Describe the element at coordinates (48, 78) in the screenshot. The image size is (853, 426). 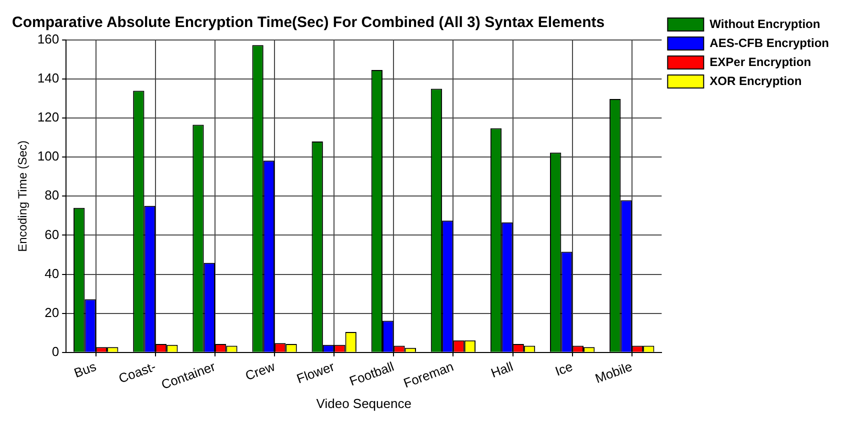
I see `y-tick-label: 140` at that location.